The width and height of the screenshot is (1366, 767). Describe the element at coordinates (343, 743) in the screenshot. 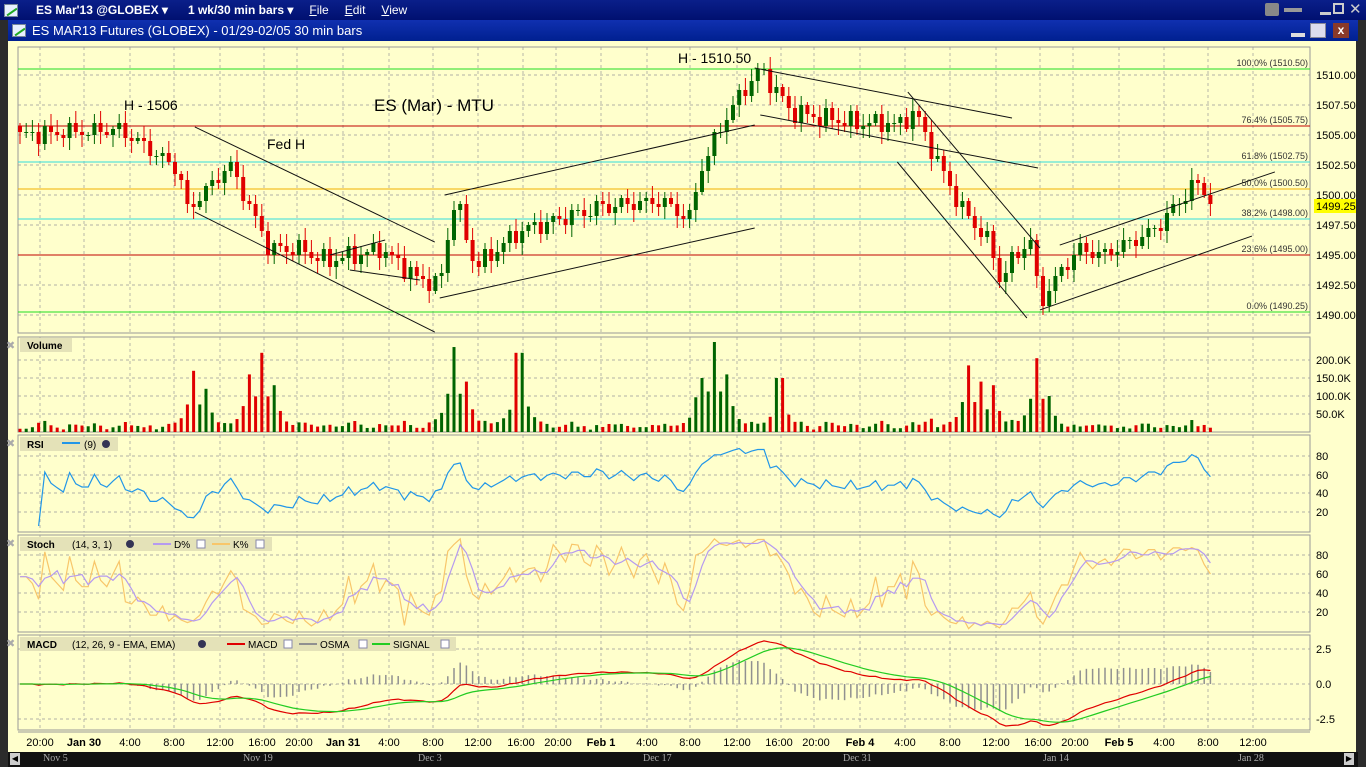

I see `x-axis-label: Jan 31` at that location.